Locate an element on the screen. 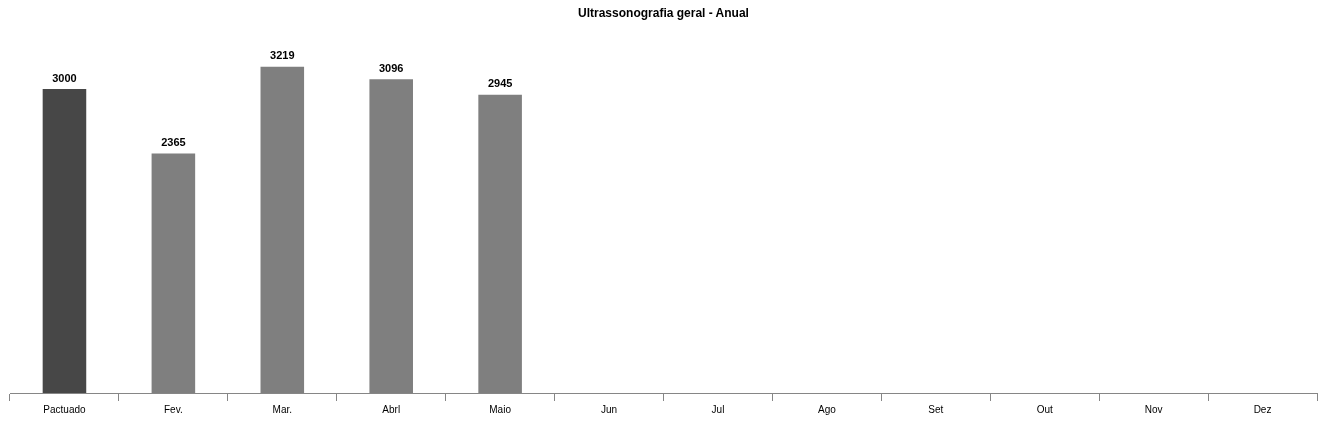 This screenshot has height=423, width=1327. data-label: 3096 is located at coordinates (391, 67).